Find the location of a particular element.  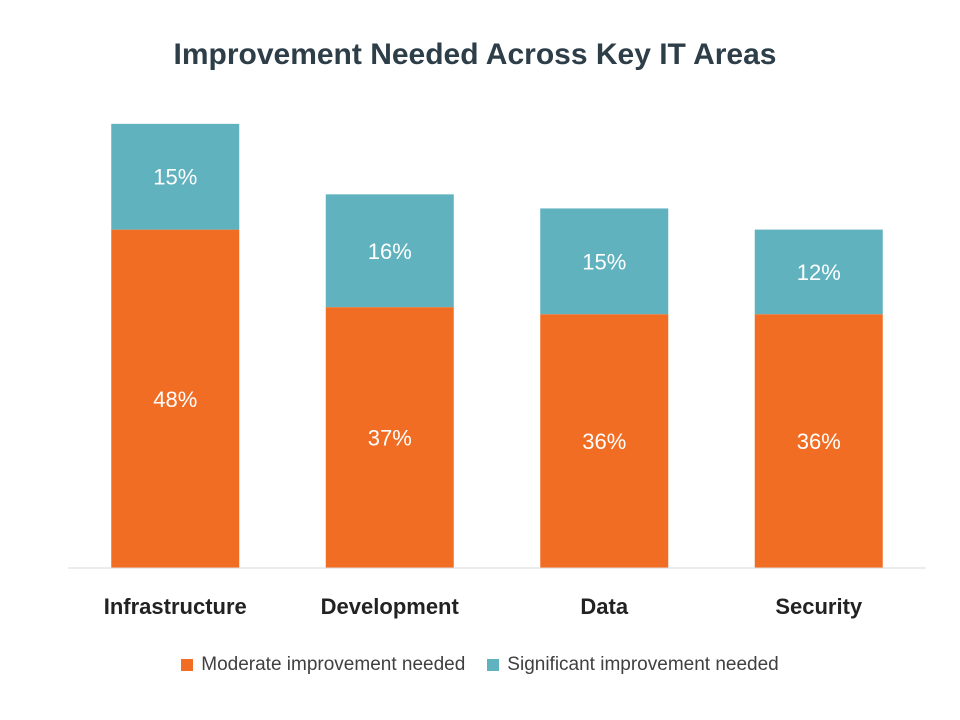

data-label-moderate-data: 36% is located at coordinates (604, 441).